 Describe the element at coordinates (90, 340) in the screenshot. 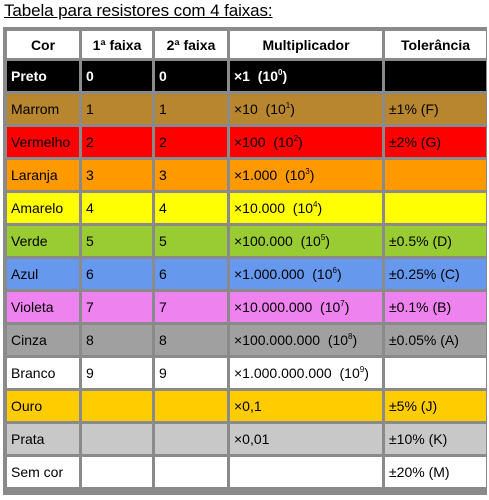

I see `faixa-1-cell-text: 8` at that location.